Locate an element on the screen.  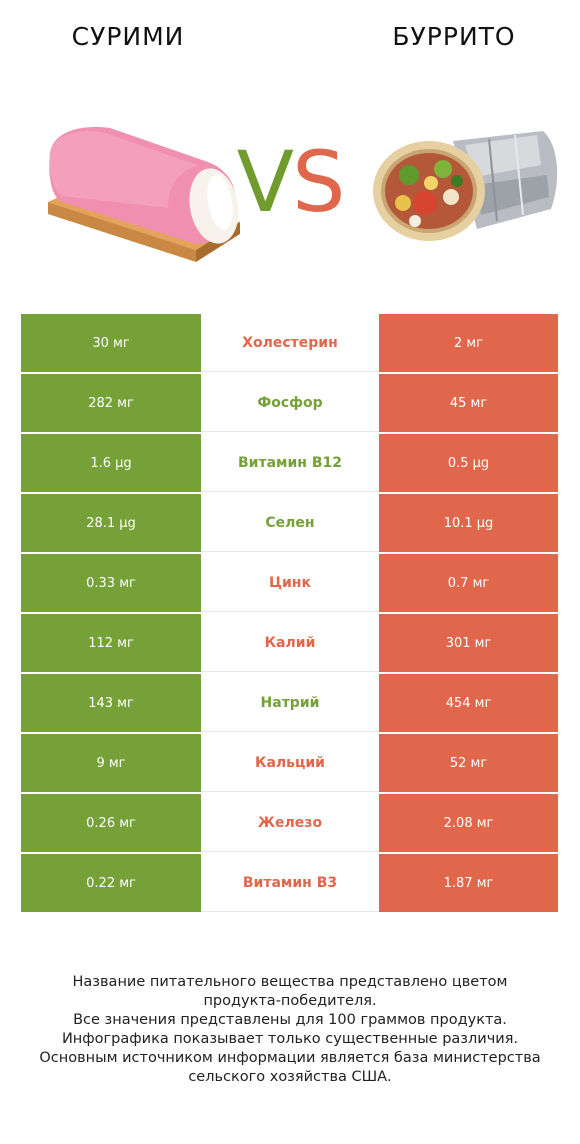
table-row: 0.33 мг Цинк 0.7 мг is located at coordinates (289, 584).